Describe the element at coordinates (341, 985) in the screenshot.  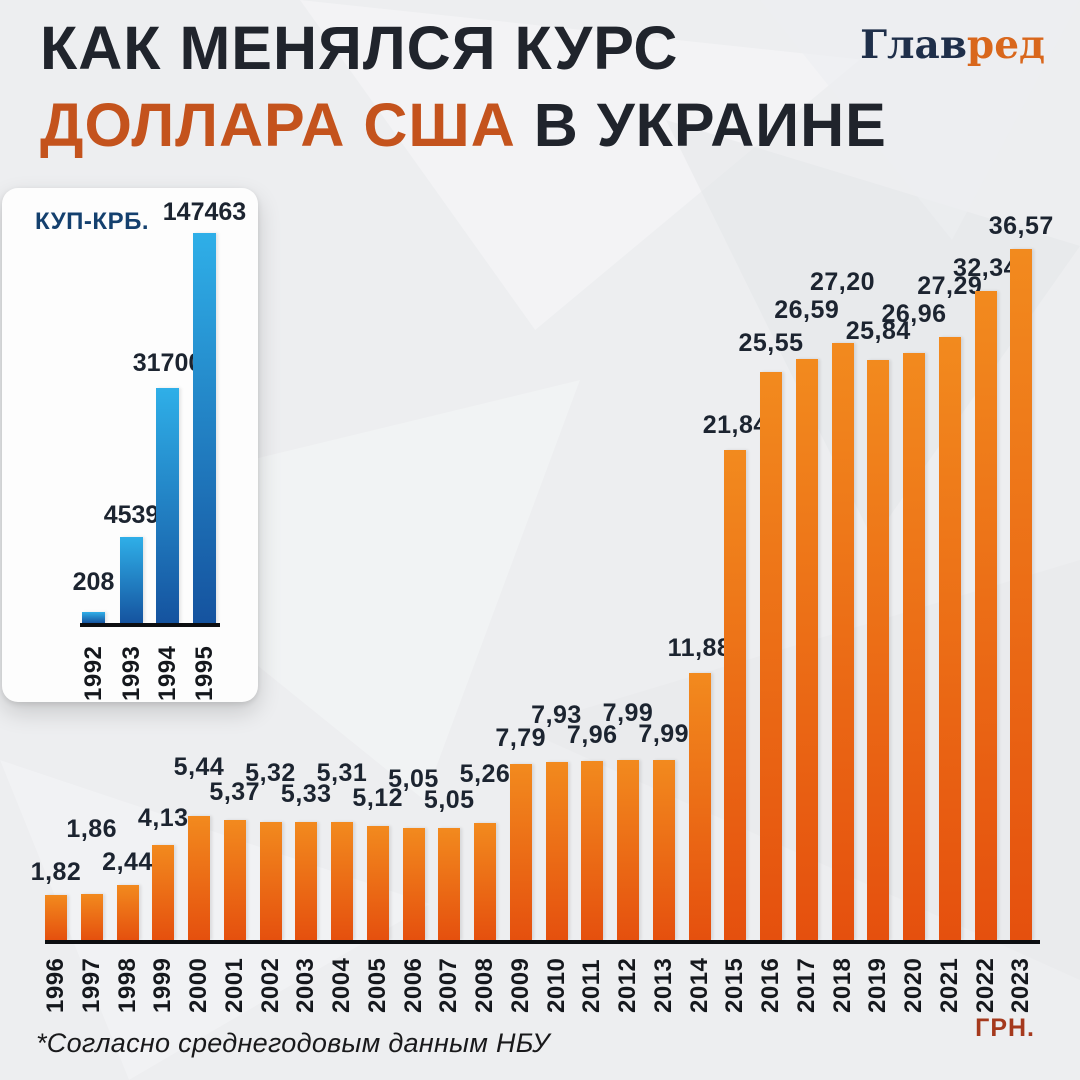
I see `bar-year-2004: 2004` at that location.